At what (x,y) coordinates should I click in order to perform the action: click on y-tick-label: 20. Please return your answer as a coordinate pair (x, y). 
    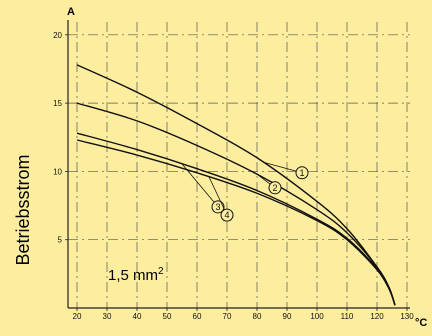
    Looking at the image, I should click on (57, 35).